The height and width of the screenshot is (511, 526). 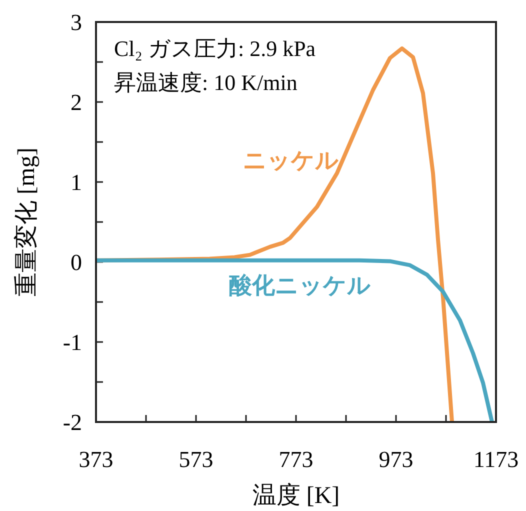 I want to click on y-tick-label: -1, so click(x=72, y=342).